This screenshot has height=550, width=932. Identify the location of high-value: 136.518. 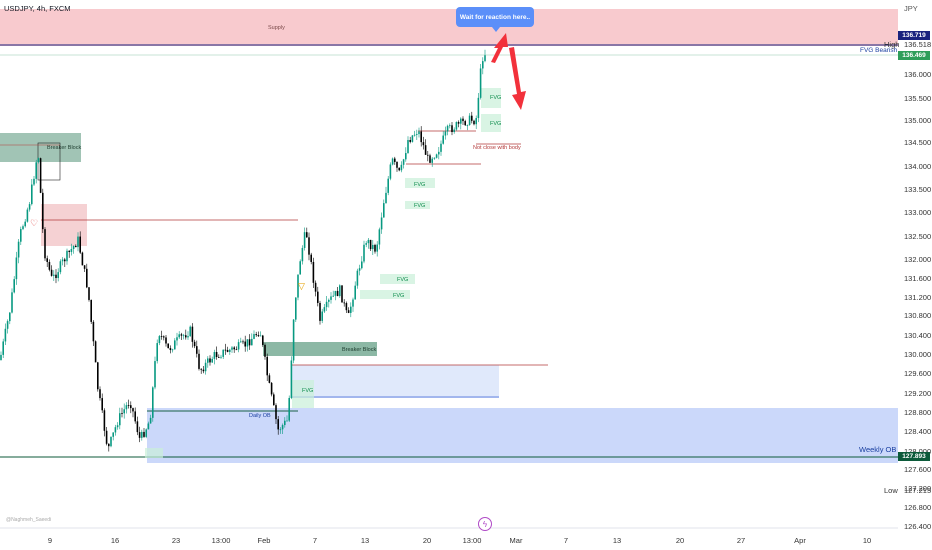
(917, 44).